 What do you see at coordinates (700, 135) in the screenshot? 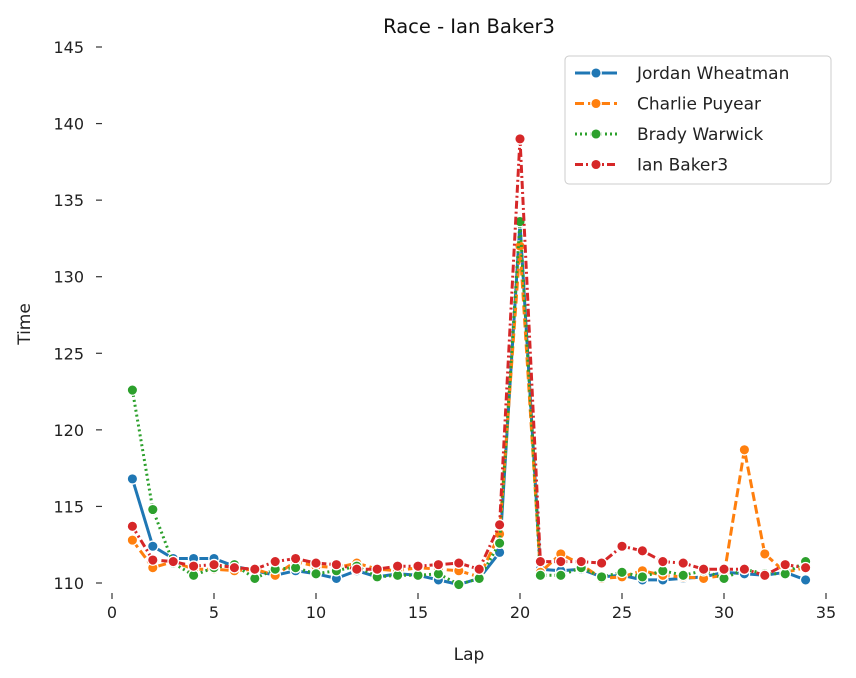
I see `legend-label: Brady Warwick` at bounding box center [700, 135].